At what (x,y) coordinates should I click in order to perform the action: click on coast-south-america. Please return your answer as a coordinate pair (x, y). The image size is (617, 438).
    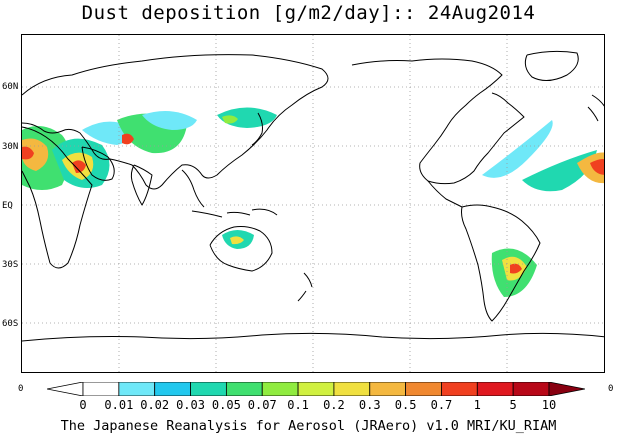
    Looking at the image, I should click on (501, 263).